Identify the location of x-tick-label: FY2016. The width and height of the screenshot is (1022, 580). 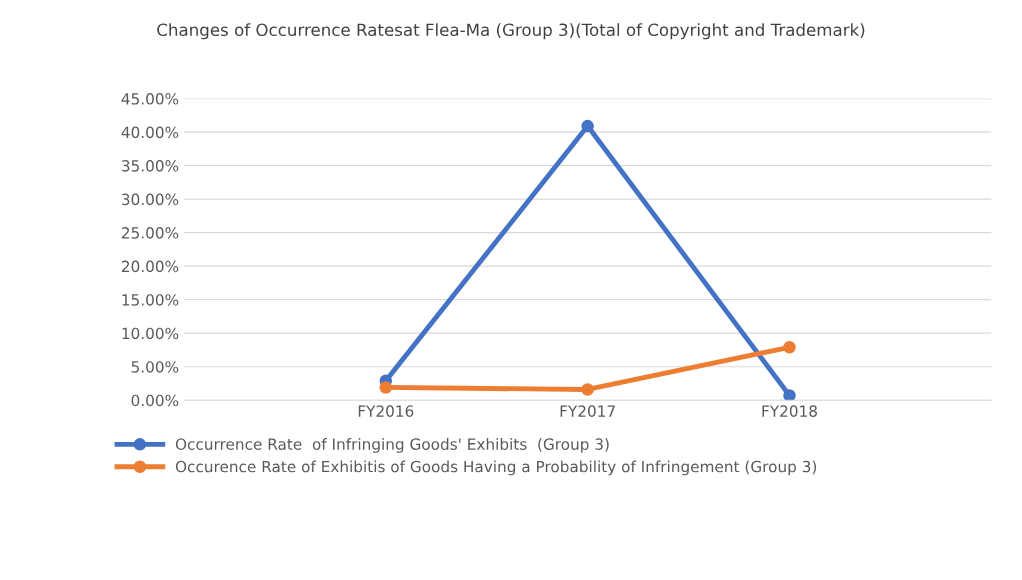
(386, 411).